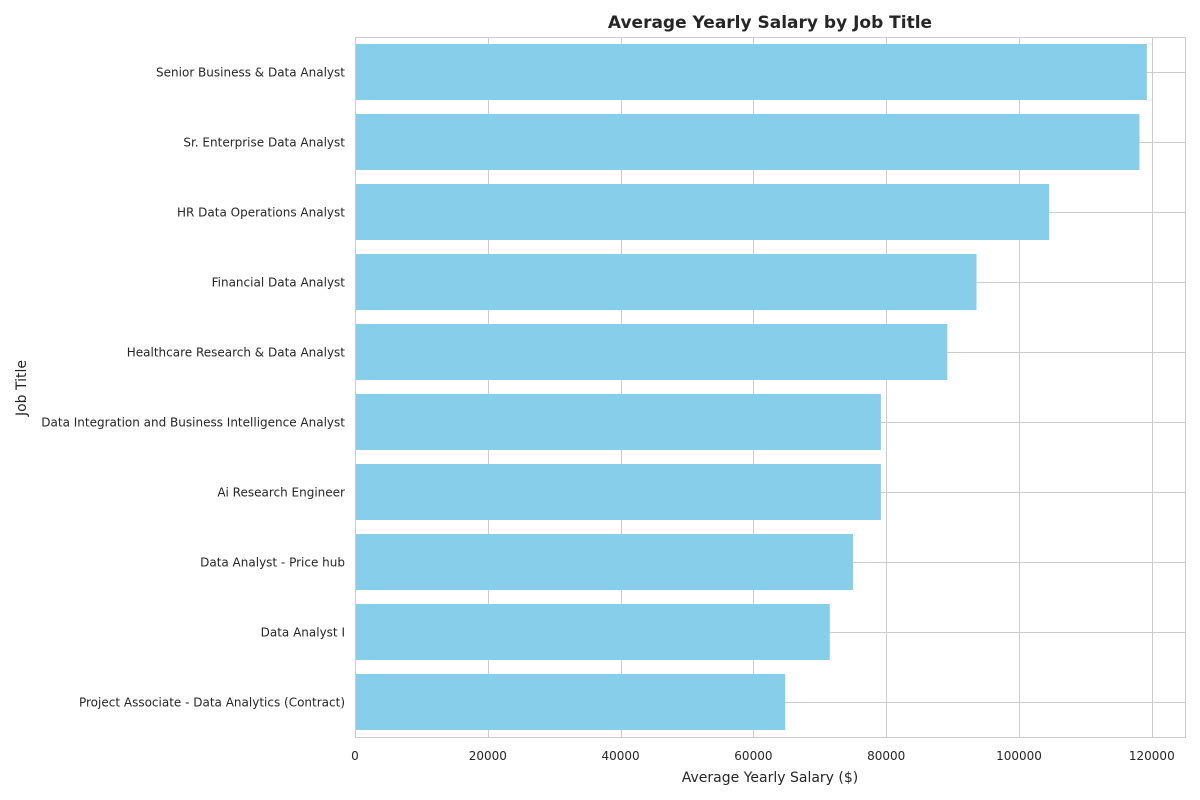 Image resolution: width=1200 pixels, height=800 pixels. I want to click on y-axis-label: Job Title, so click(22, 388).